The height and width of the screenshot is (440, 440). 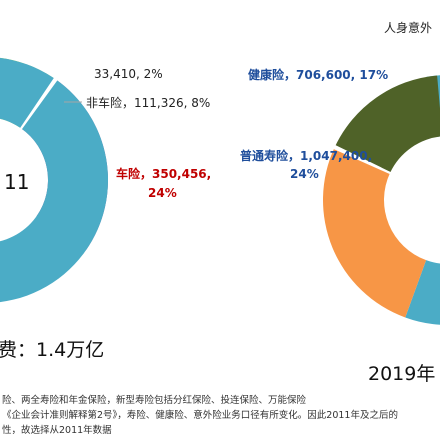 What do you see at coordinates (387, 124) in the screenshot?
I see `slice-health` at bounding box center [387, 124].